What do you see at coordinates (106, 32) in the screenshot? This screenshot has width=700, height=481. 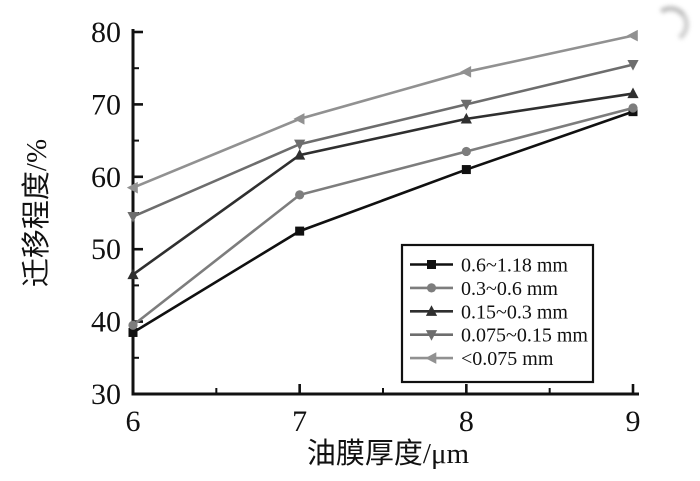 I see `y-tick-label: 80` at bounding box center [106, 32].